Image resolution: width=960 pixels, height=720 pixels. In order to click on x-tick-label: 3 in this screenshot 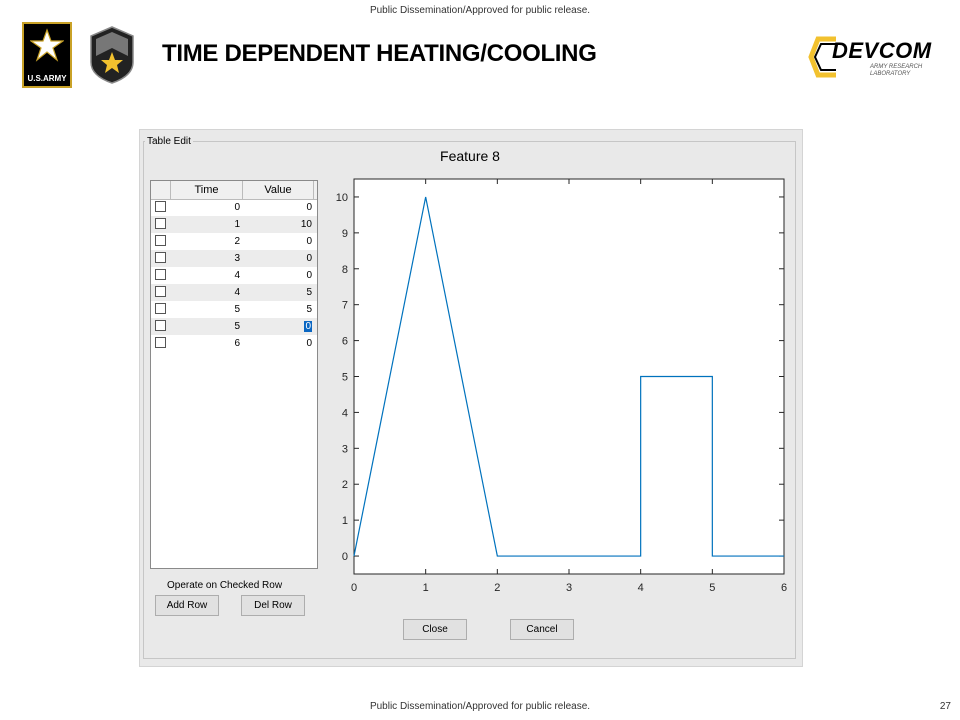, I will do `click(569, 588)`.